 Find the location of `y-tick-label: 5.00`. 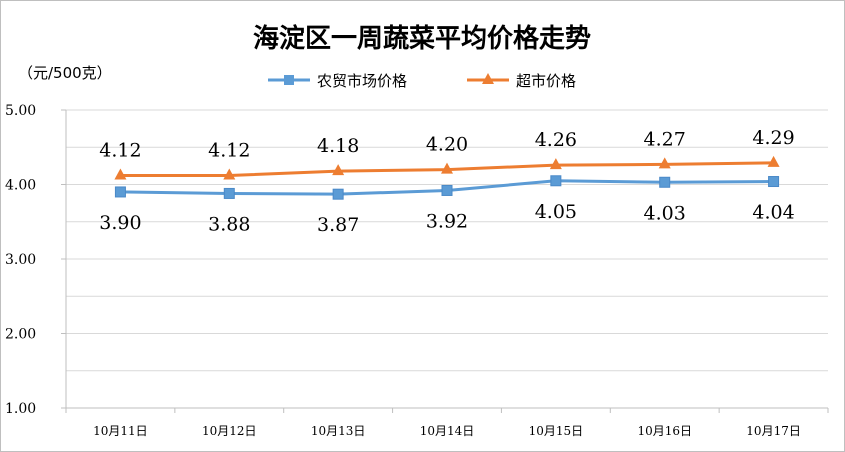

y-tick-label: 5.00 is located at coordinates (20, 111).